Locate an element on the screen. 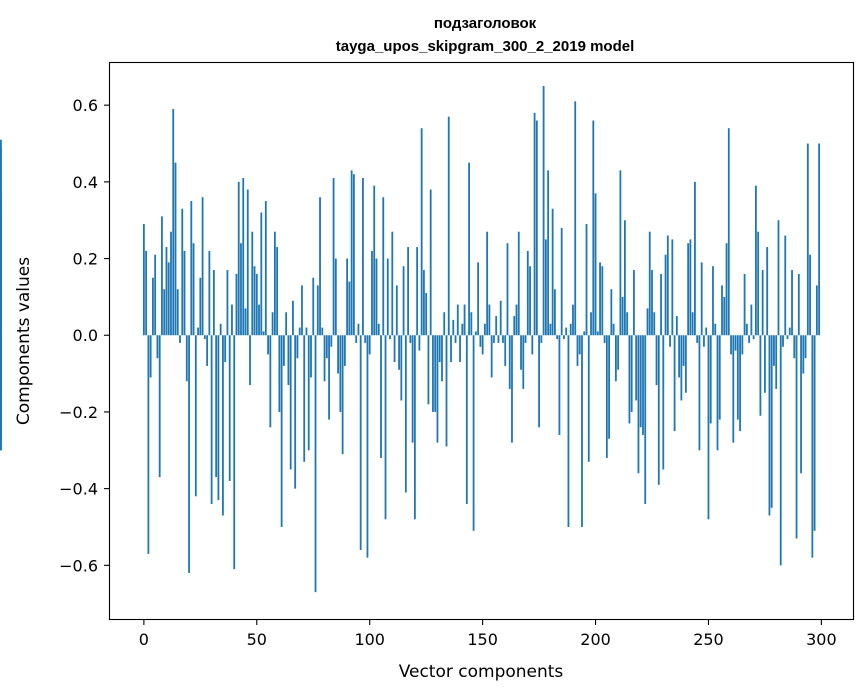 The image size is (867, 696). y-tick-label: −0.2 is located at coordinates (78, 412).